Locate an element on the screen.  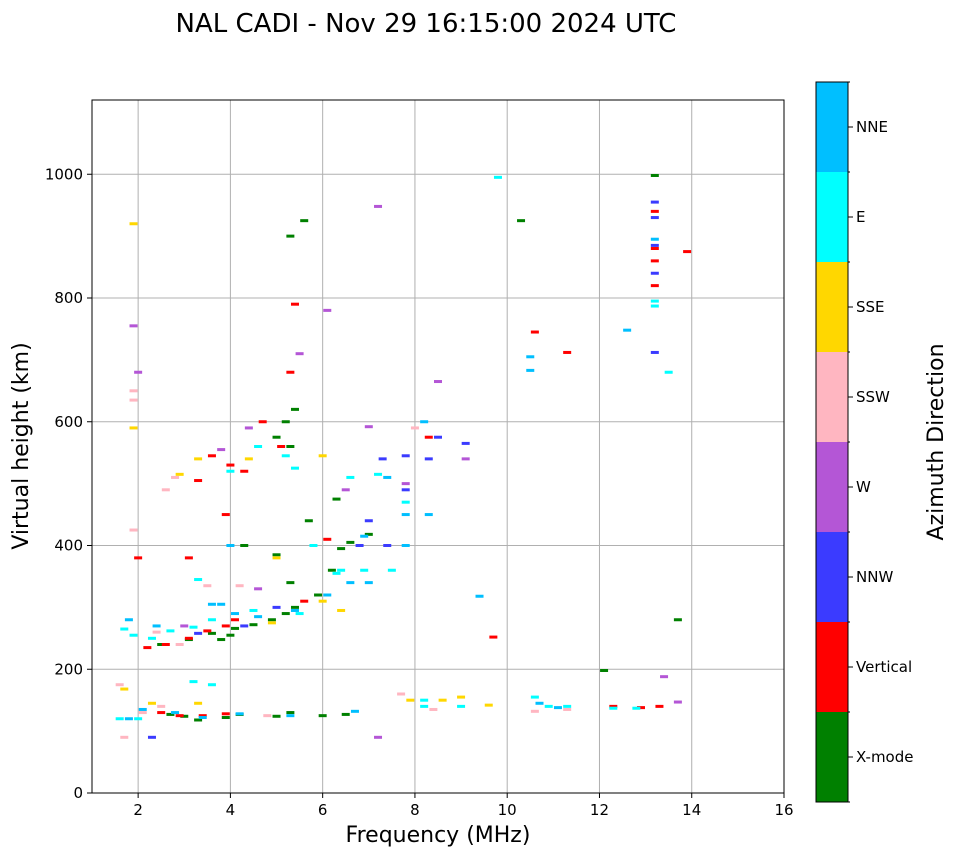
x-tick-label: 16 is located at coordinates (783, 810).